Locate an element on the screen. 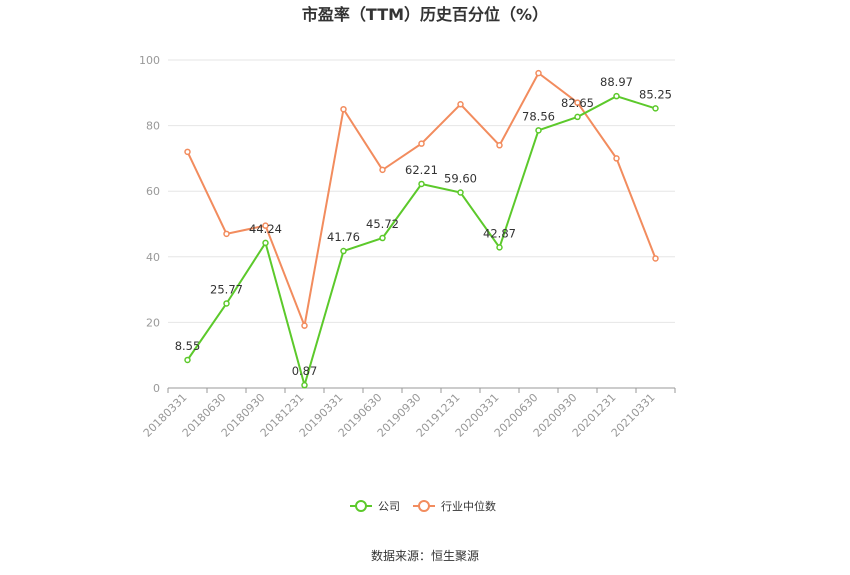 Image resolution: width=850 pixels, height=575 pixels. legend-item-1: 行业中位数 is located at coordinates (454, 506).